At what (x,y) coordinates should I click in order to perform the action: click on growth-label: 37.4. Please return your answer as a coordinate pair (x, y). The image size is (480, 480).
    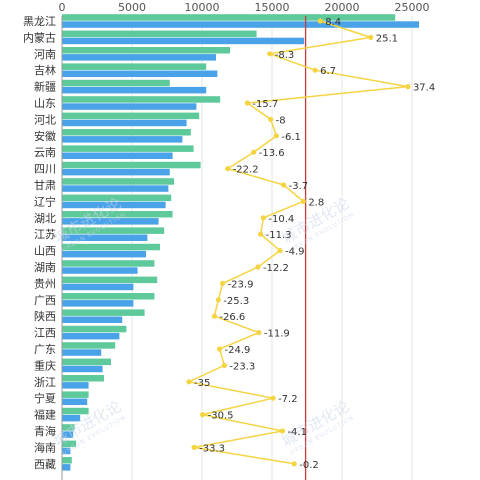
    Looking at the image, I should click on (424, 88).